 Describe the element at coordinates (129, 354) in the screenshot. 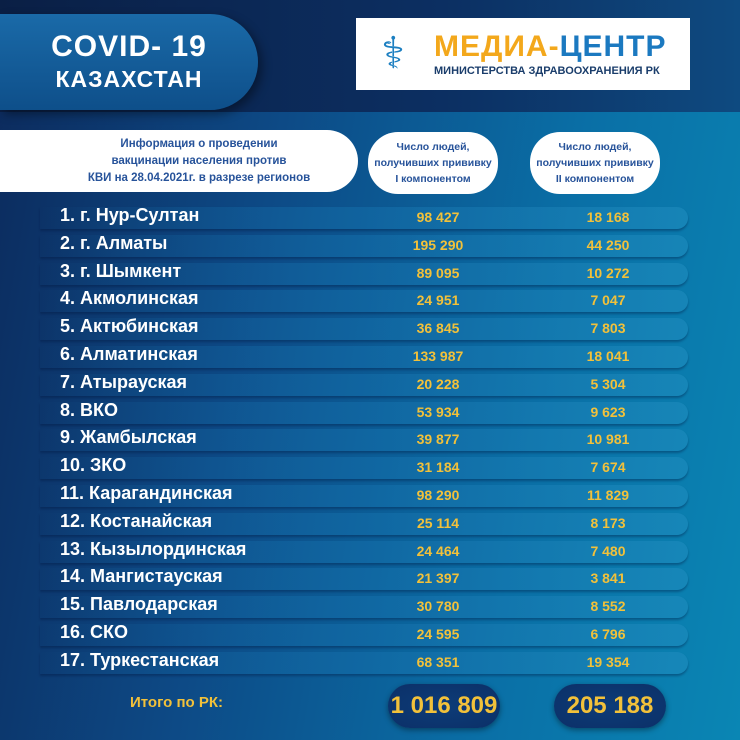

I see `region-name: 6. Алматинская` at that location.